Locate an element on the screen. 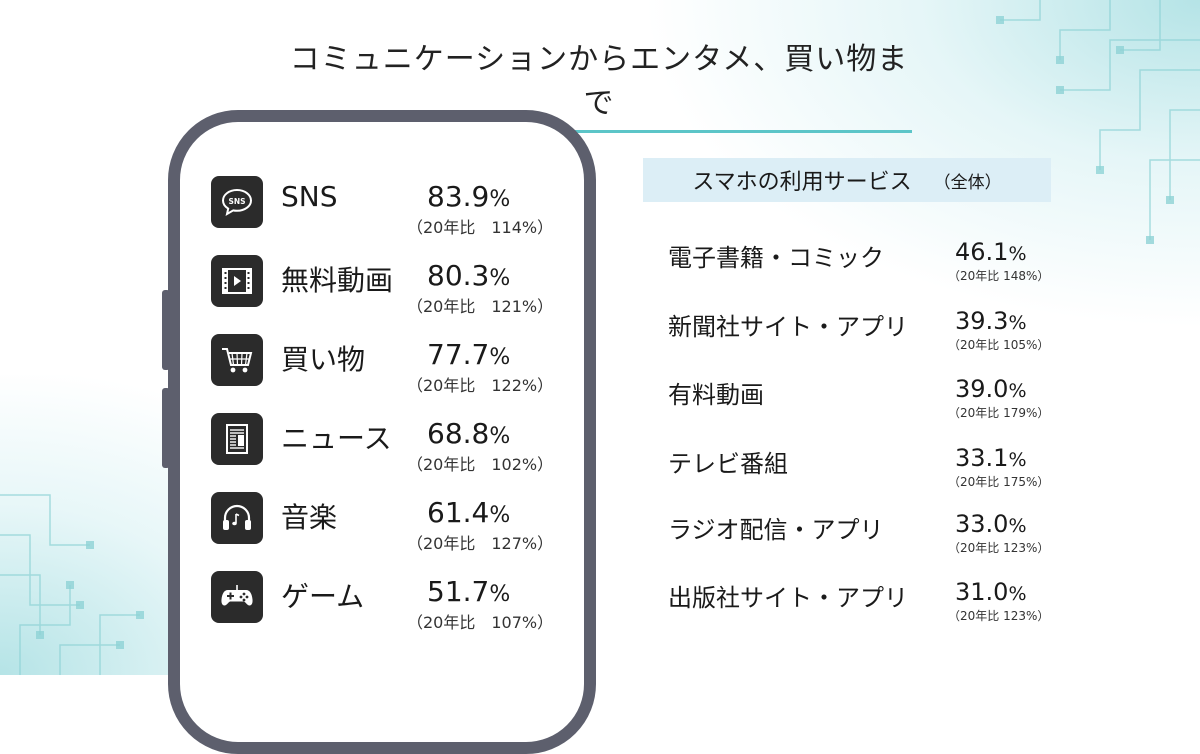 This screenshot has height=754, width=1200. app-percentage: 83.9% is located at coordinates (469, 196).